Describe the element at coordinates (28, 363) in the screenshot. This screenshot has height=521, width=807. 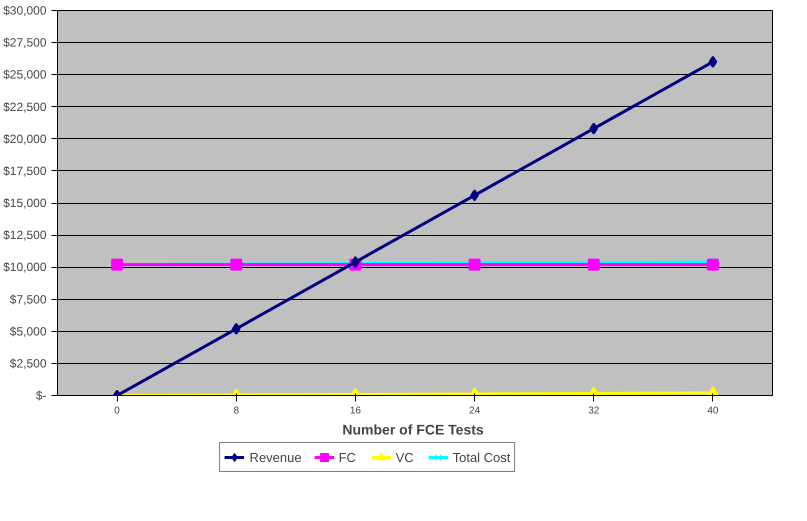
I see `y-tick-label: $2,500` at that location.